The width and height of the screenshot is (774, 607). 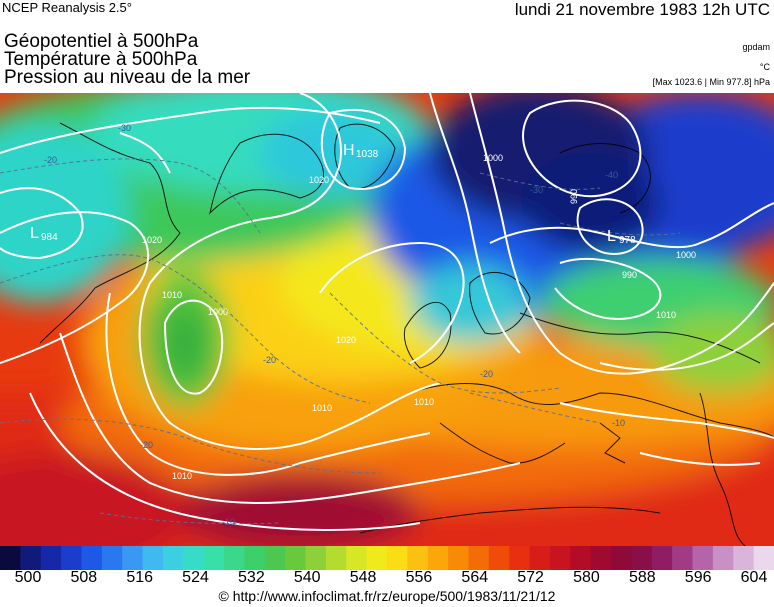 I want to click on color-scale-bar, so click(x=387, y=558).